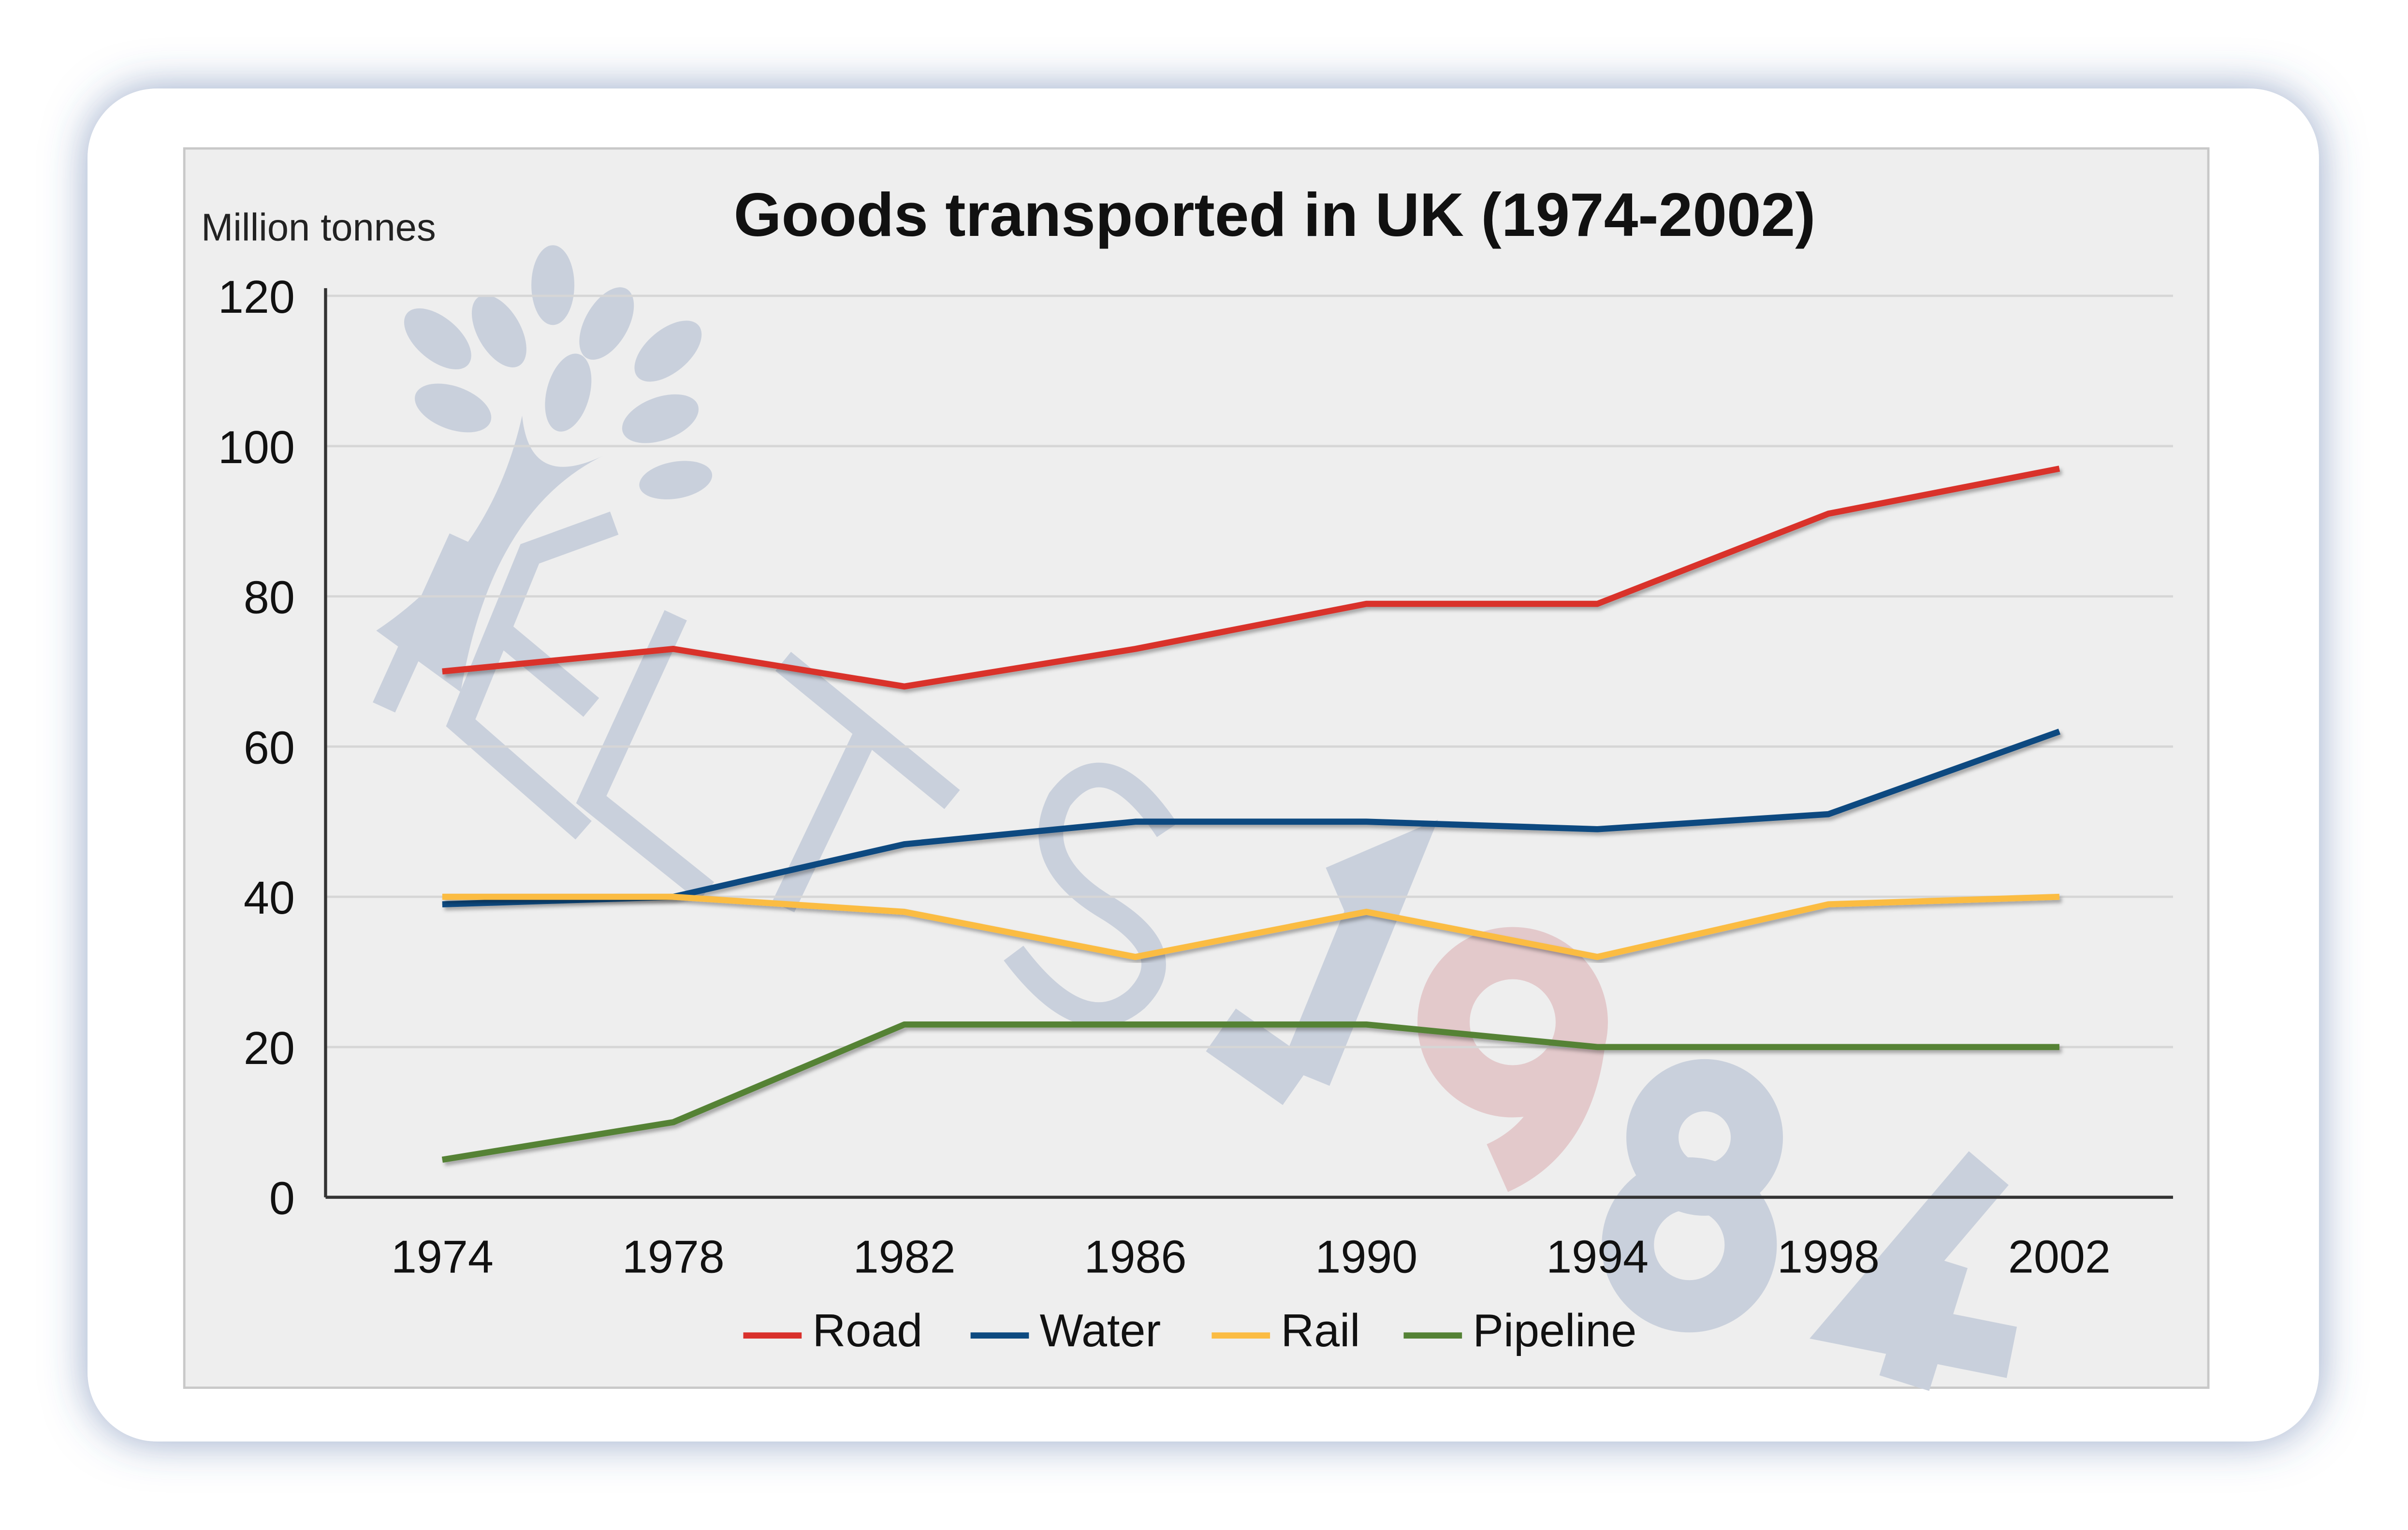 The width and height of the screenshot is (2408, 1530). I want to click on legend-label-pipeline: Pipeline, so click(1554, 1331).